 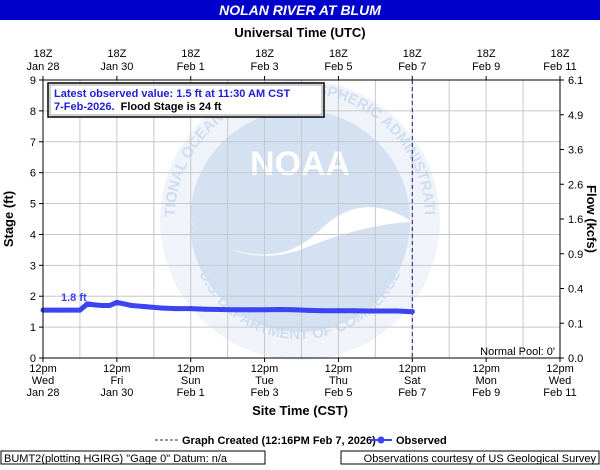 I want to click on top-tick-date: Feb 7, so click(x=412, y=67).